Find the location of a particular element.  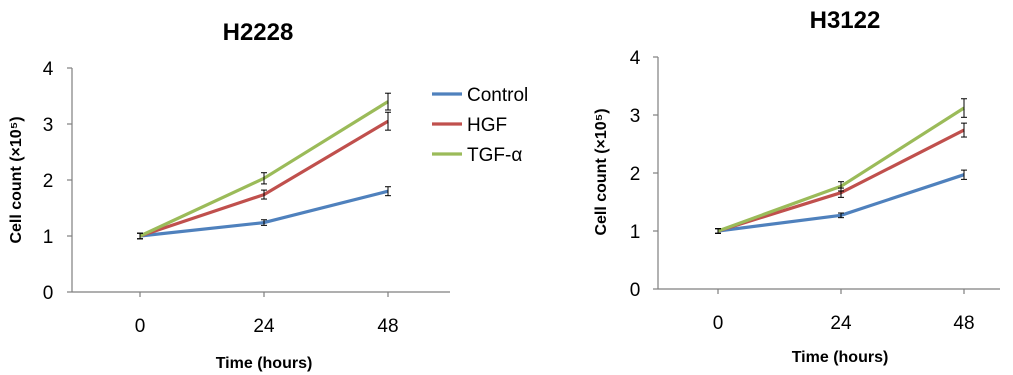

chart-title: H2228 is located at coordinates (258, 32).